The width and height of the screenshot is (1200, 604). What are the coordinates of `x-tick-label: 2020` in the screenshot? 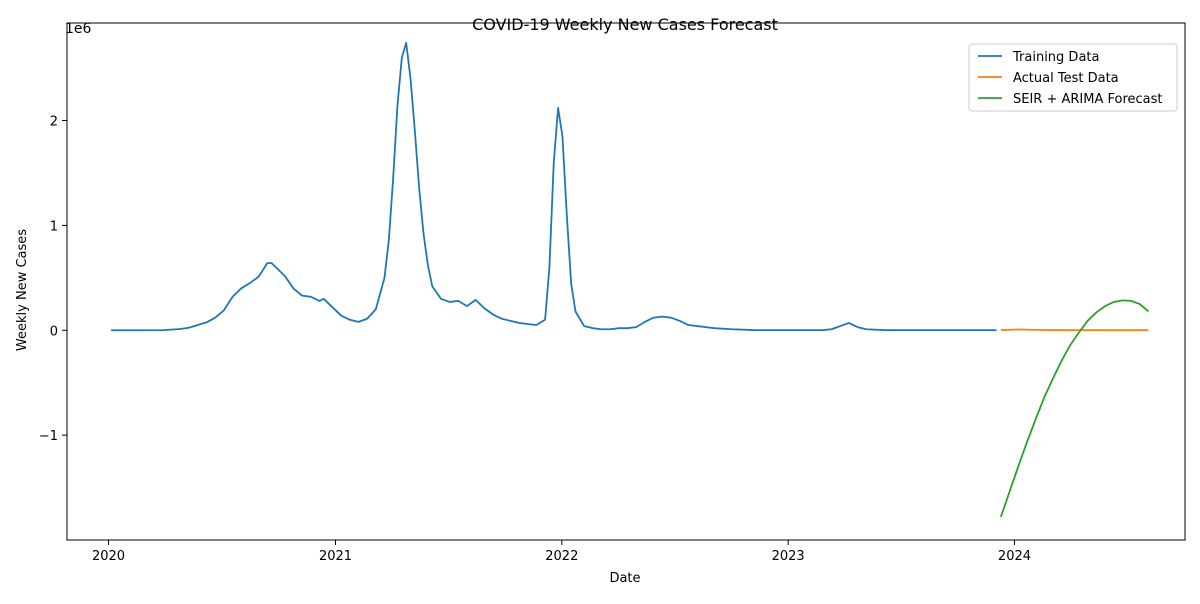 It's located at (108, 556).